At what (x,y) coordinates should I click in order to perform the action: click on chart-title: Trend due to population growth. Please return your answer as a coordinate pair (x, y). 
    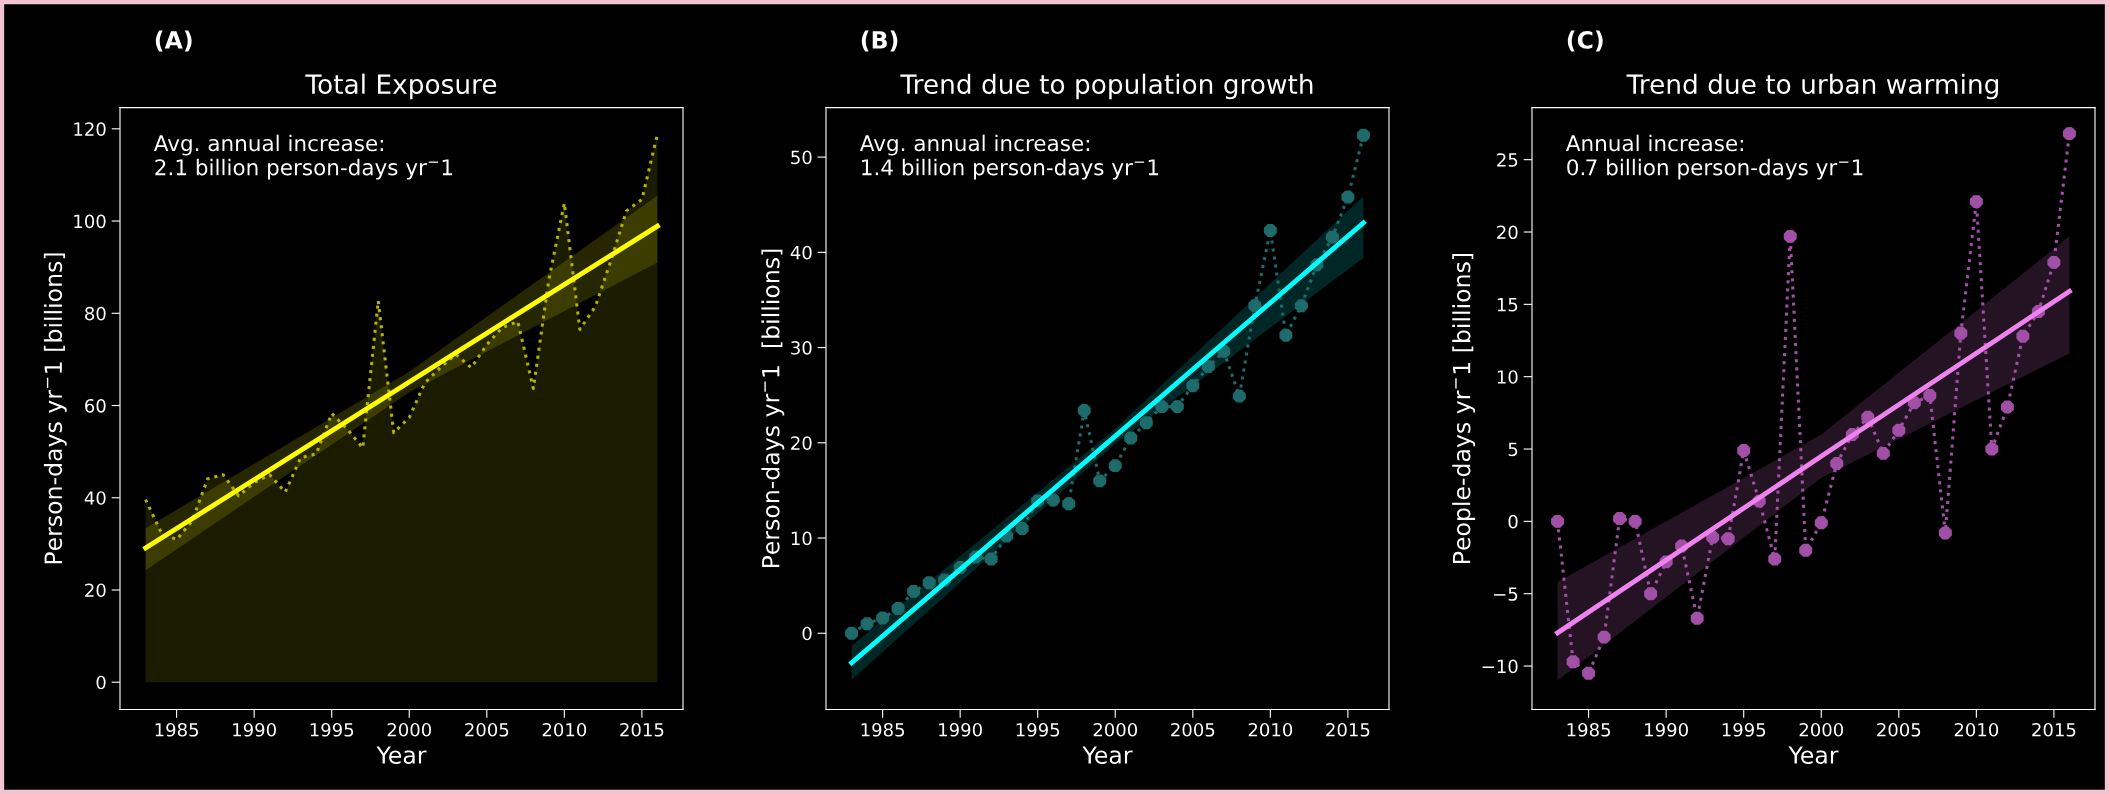
    Looking at the image, I should click on (1106, 86).